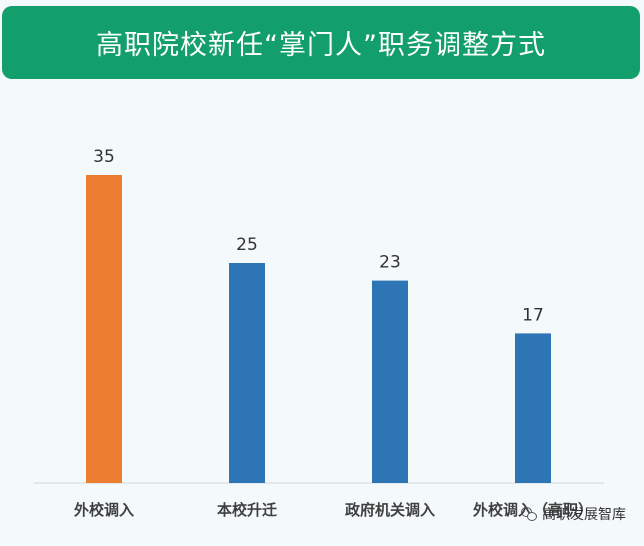 This screenshot has height=546, width=644. I want to click on category-label-2: 本校升迁, so click(247, 510).